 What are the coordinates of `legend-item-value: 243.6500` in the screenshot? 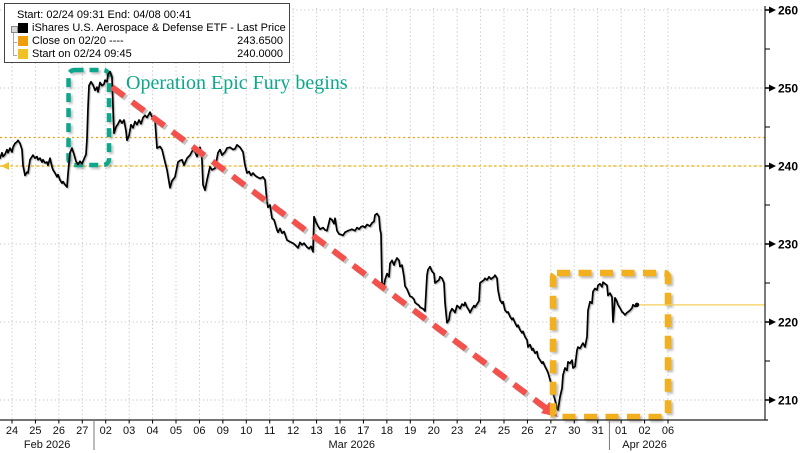 It's located at (260, 41).